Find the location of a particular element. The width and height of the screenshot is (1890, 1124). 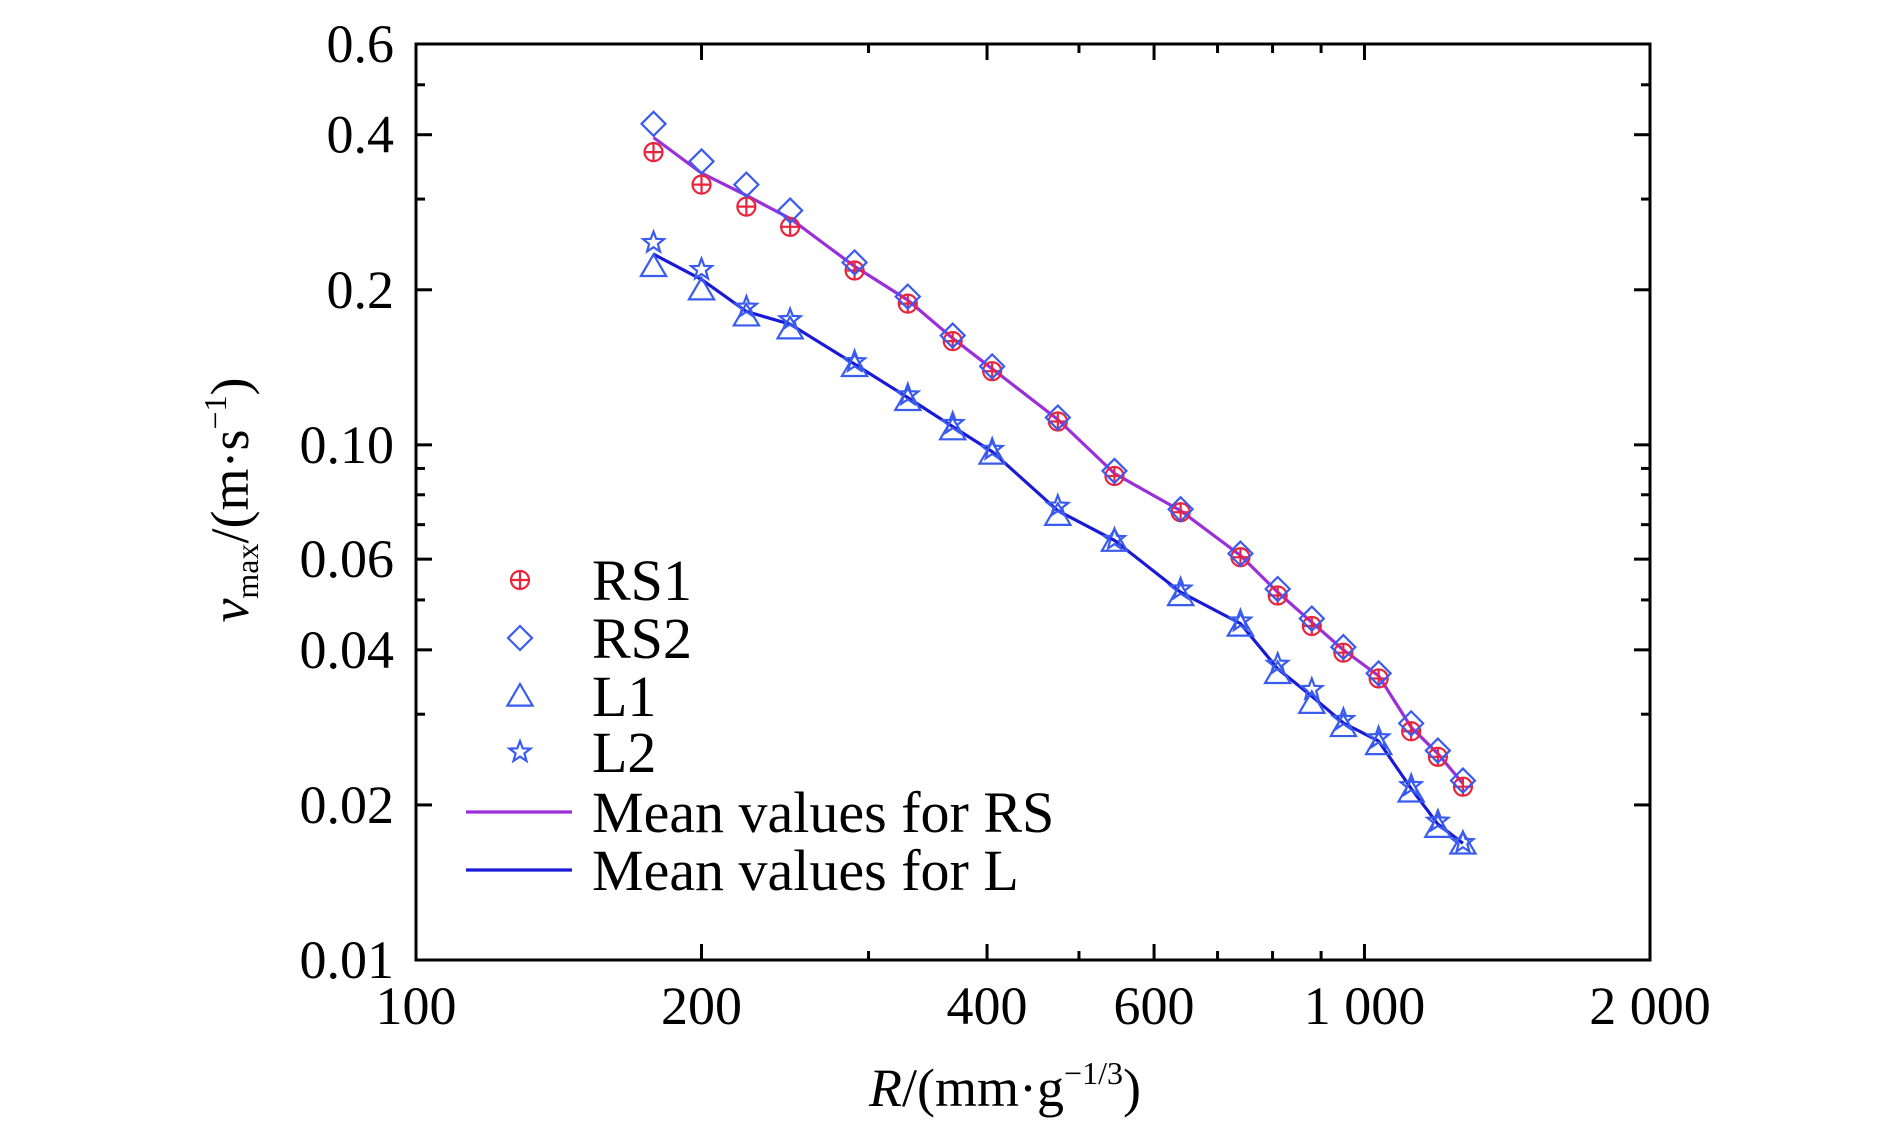

x-tick-label: 400 is located at coordinates (987, 1006).